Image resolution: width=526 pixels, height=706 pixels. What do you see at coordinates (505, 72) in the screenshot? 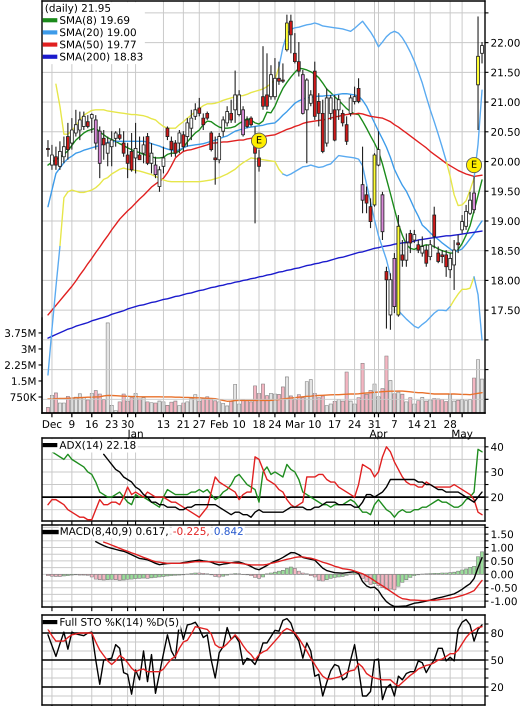
I see `y-tick-label: 21.50` at bounding box center [505, 72].